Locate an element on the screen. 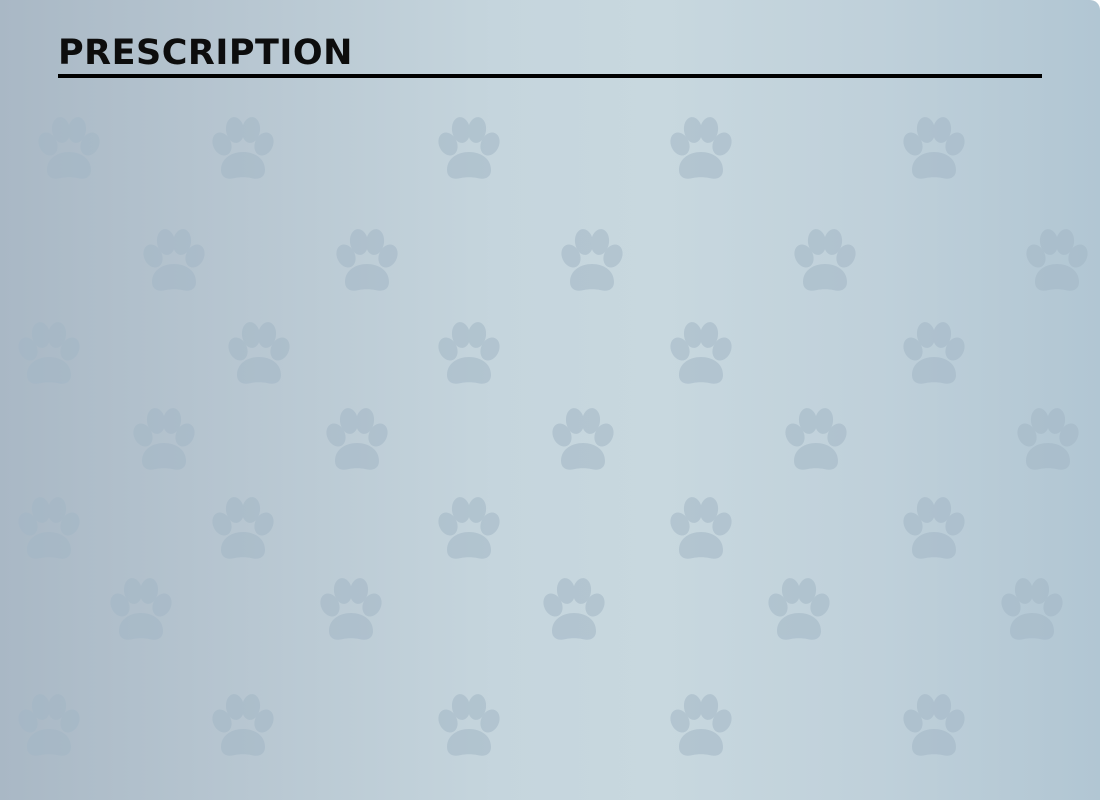  title-underline-divider is located at coordinates (550, 76).